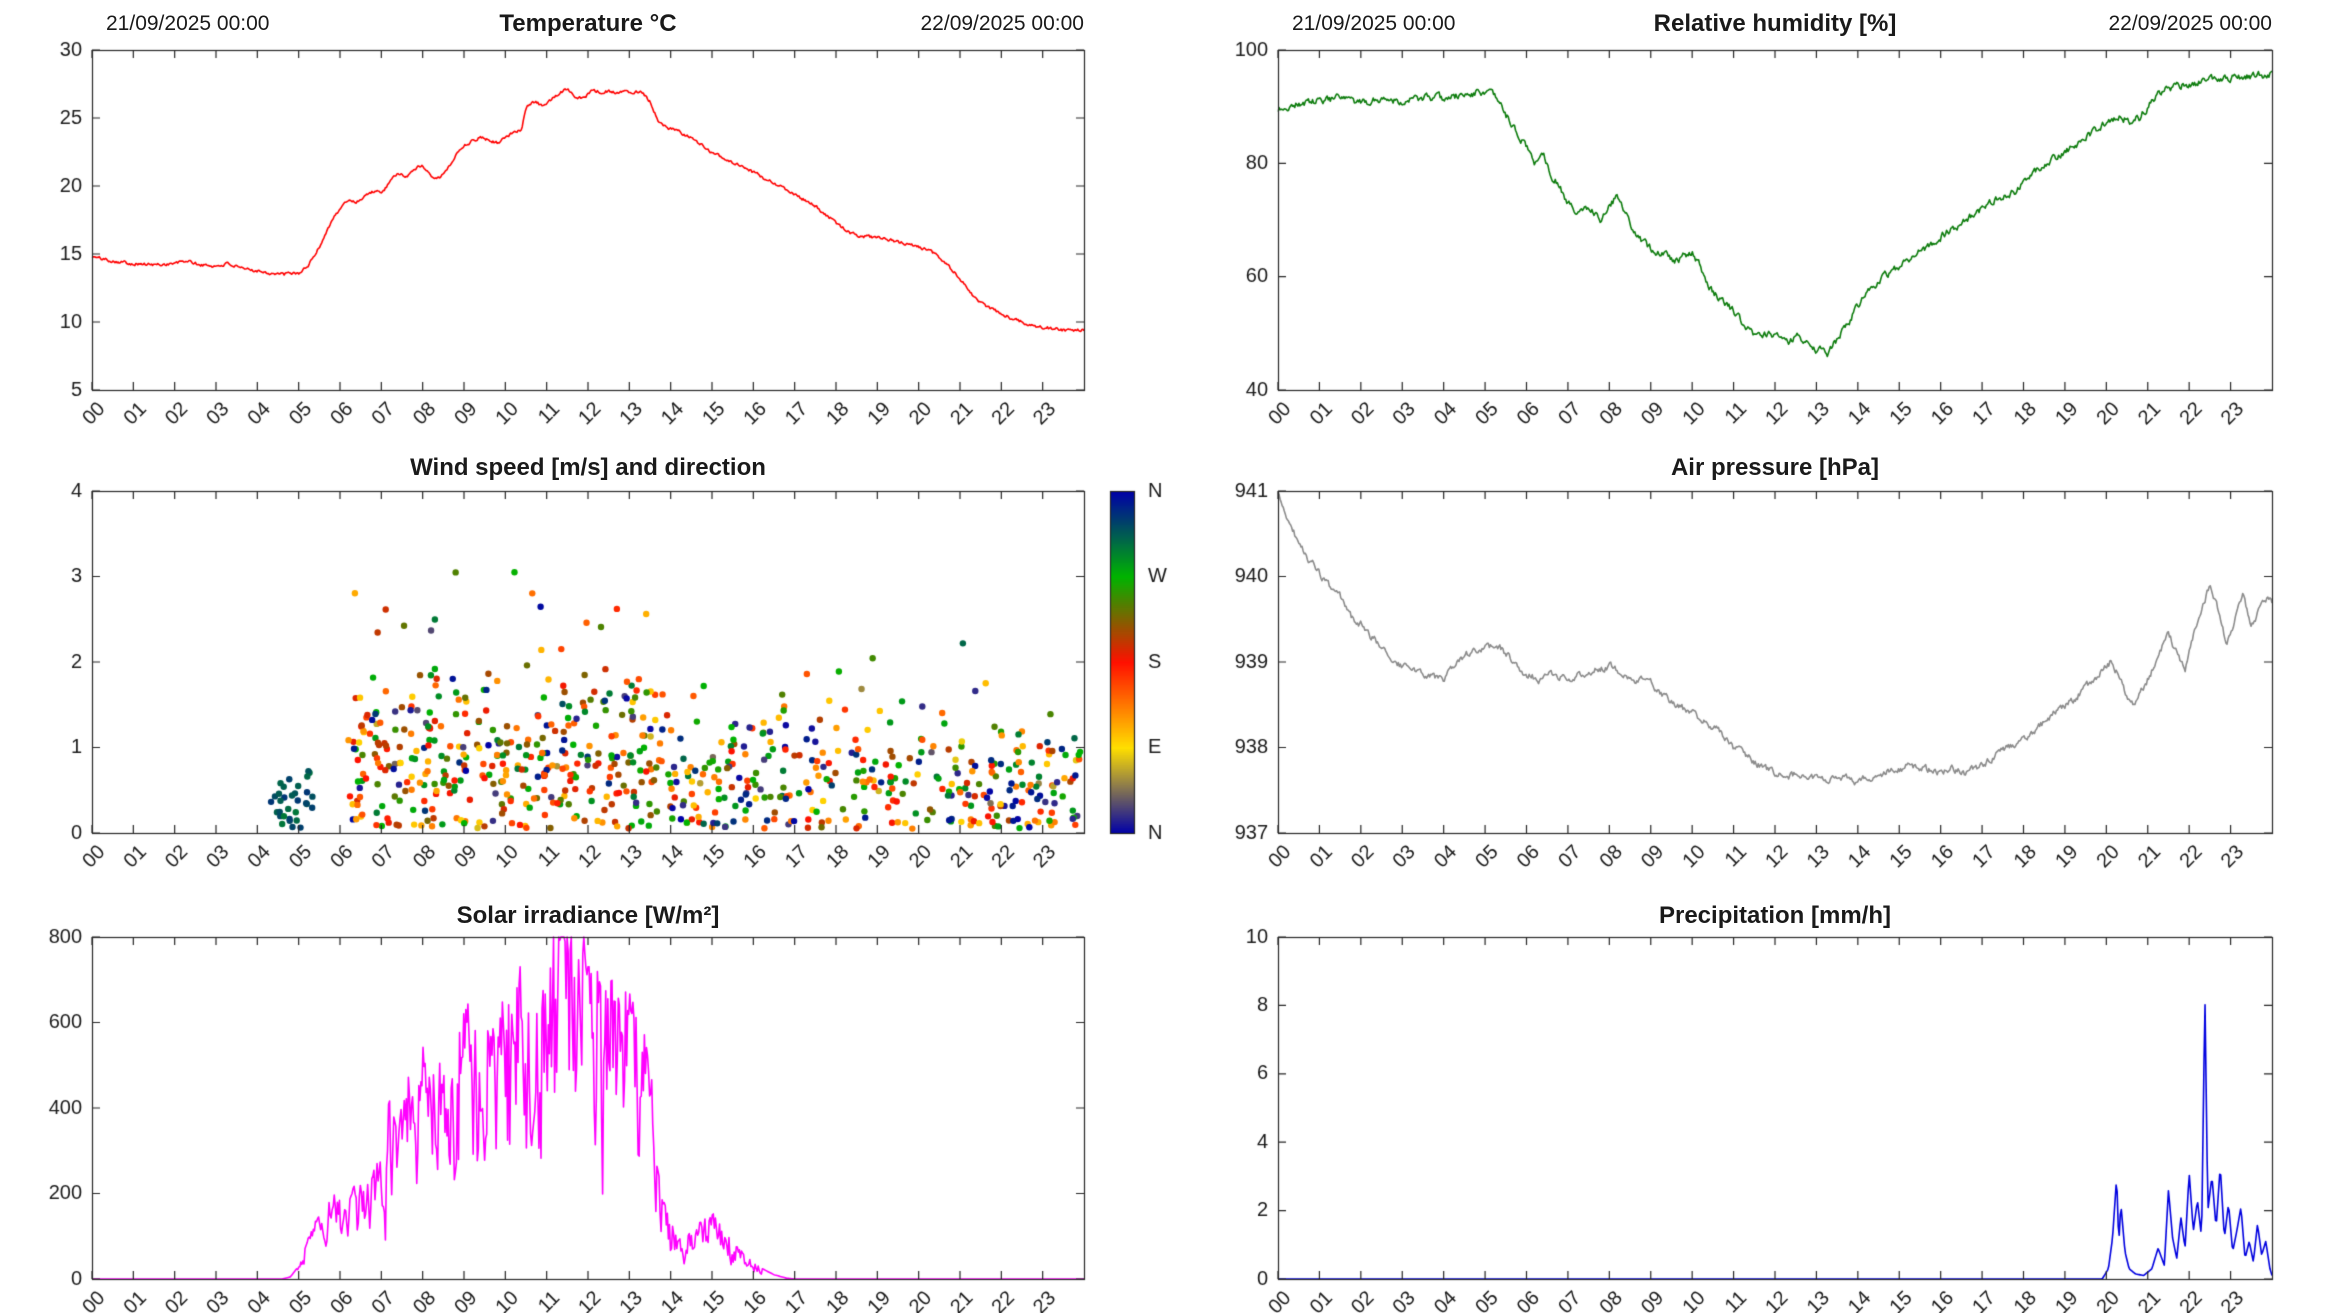  Describe the element at coordinates (588, 467) in the screenshot. I see `wind-title: Wind speed [m/s] and direction` at that location.